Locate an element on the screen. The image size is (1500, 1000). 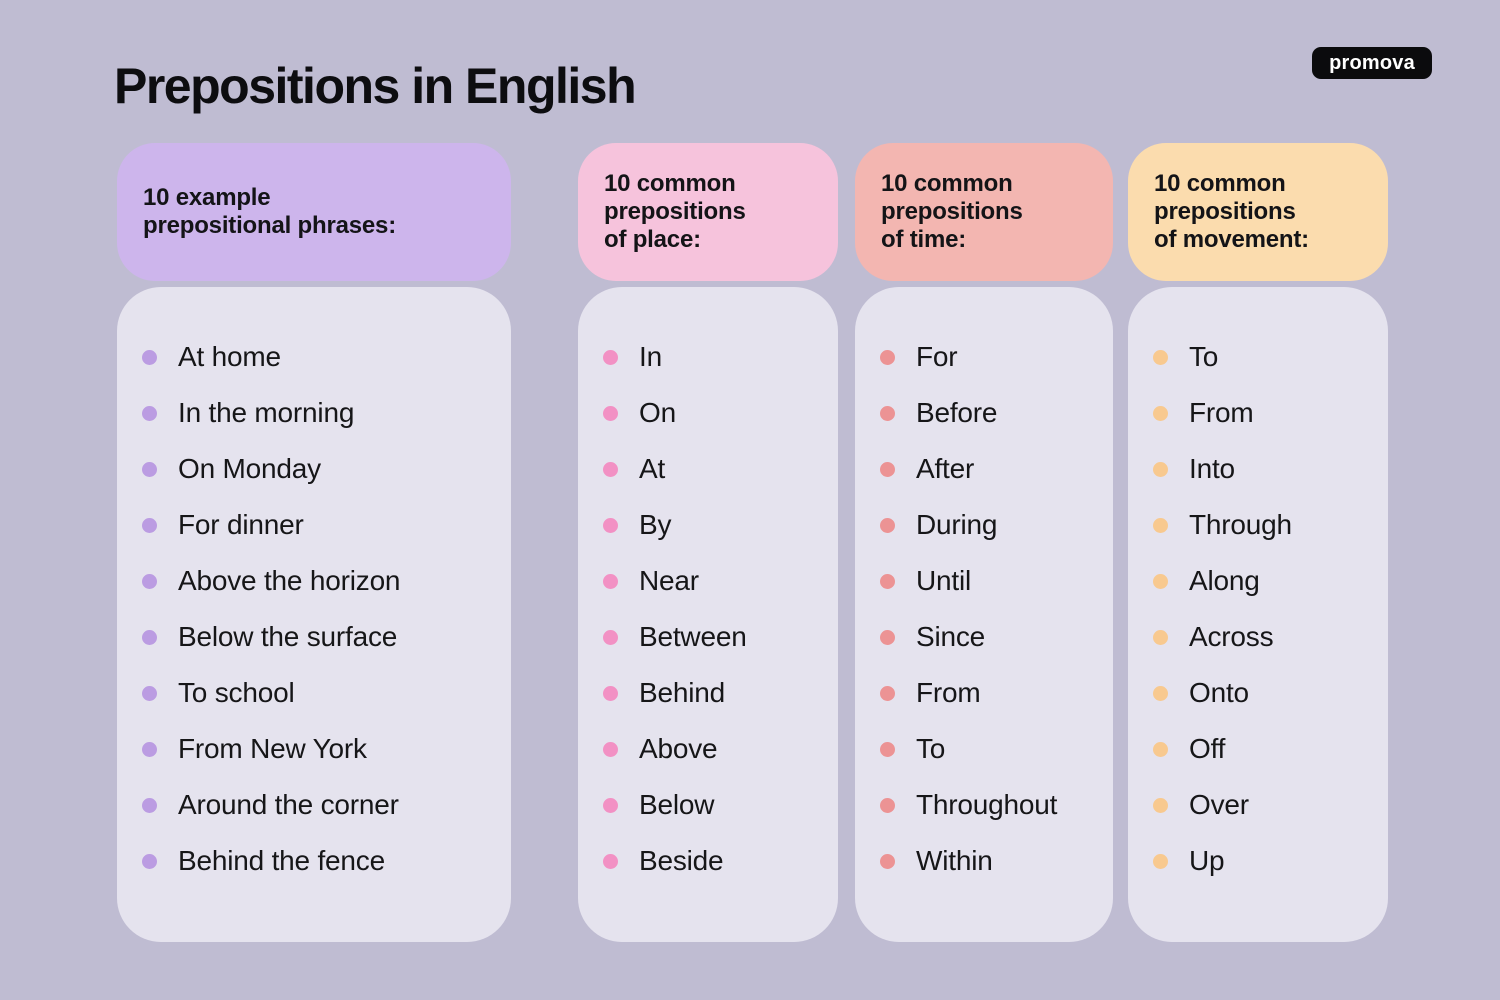
list-item-label: Above is located at coordinates (678, 748).